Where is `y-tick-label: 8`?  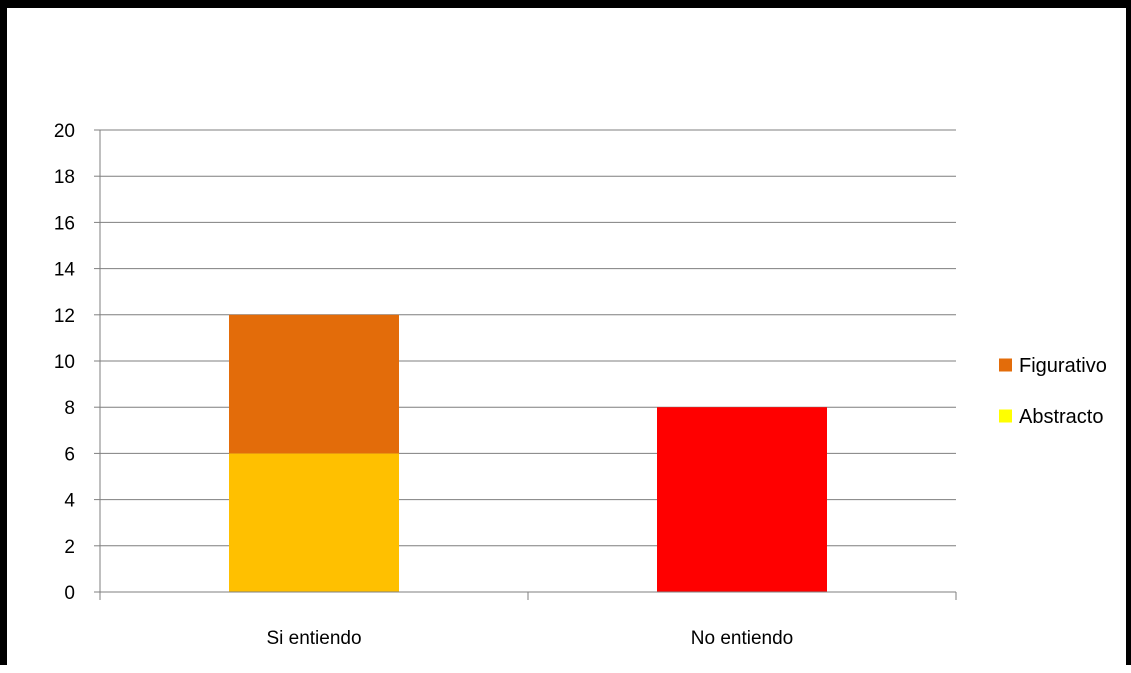 y-tick-label: 8 is located at coordinates (69, 408).